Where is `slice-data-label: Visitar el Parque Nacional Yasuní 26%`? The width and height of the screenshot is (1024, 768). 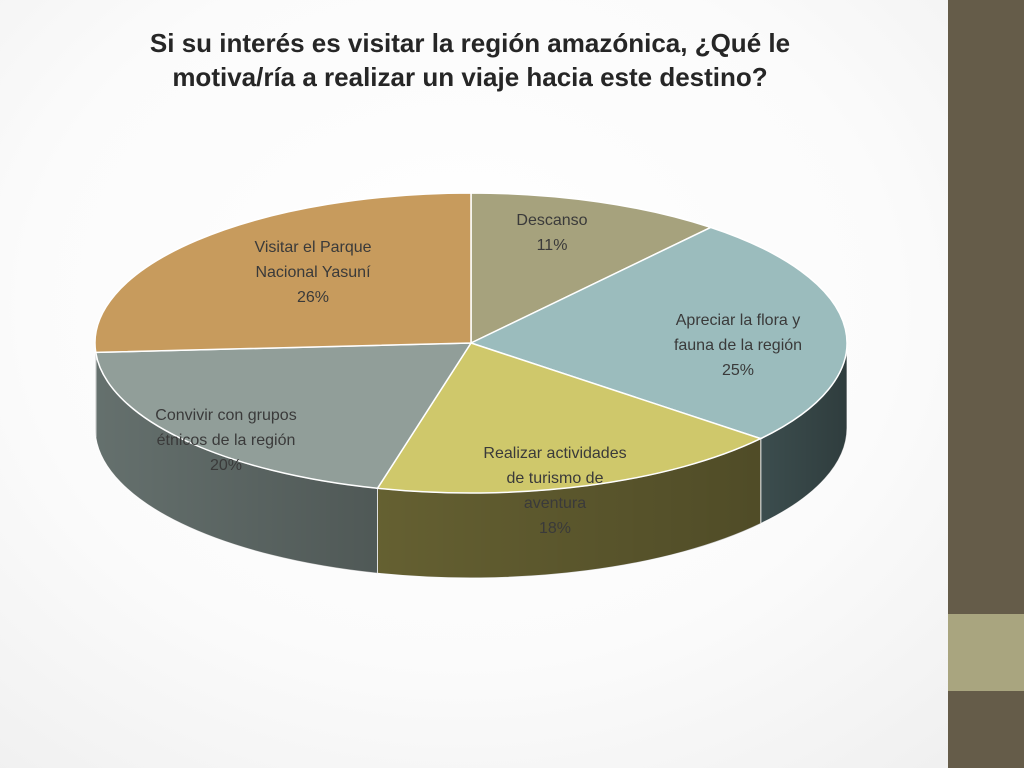
slice-data-label: Visitar el Parque Nacional Yasuní 26% is located at coordinates (312, 272).